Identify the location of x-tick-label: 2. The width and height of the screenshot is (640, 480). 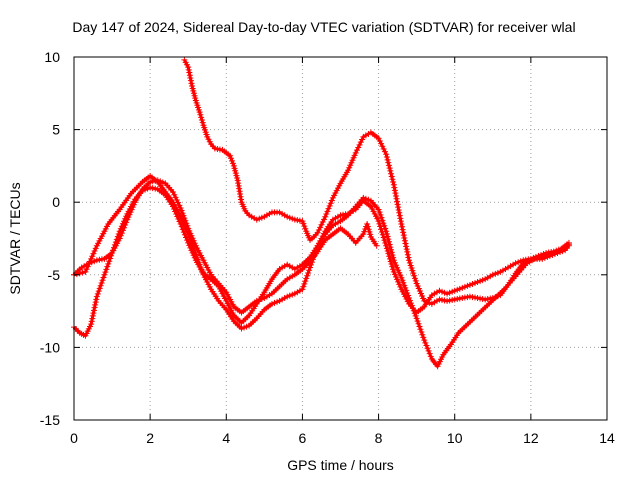
(150, 438).